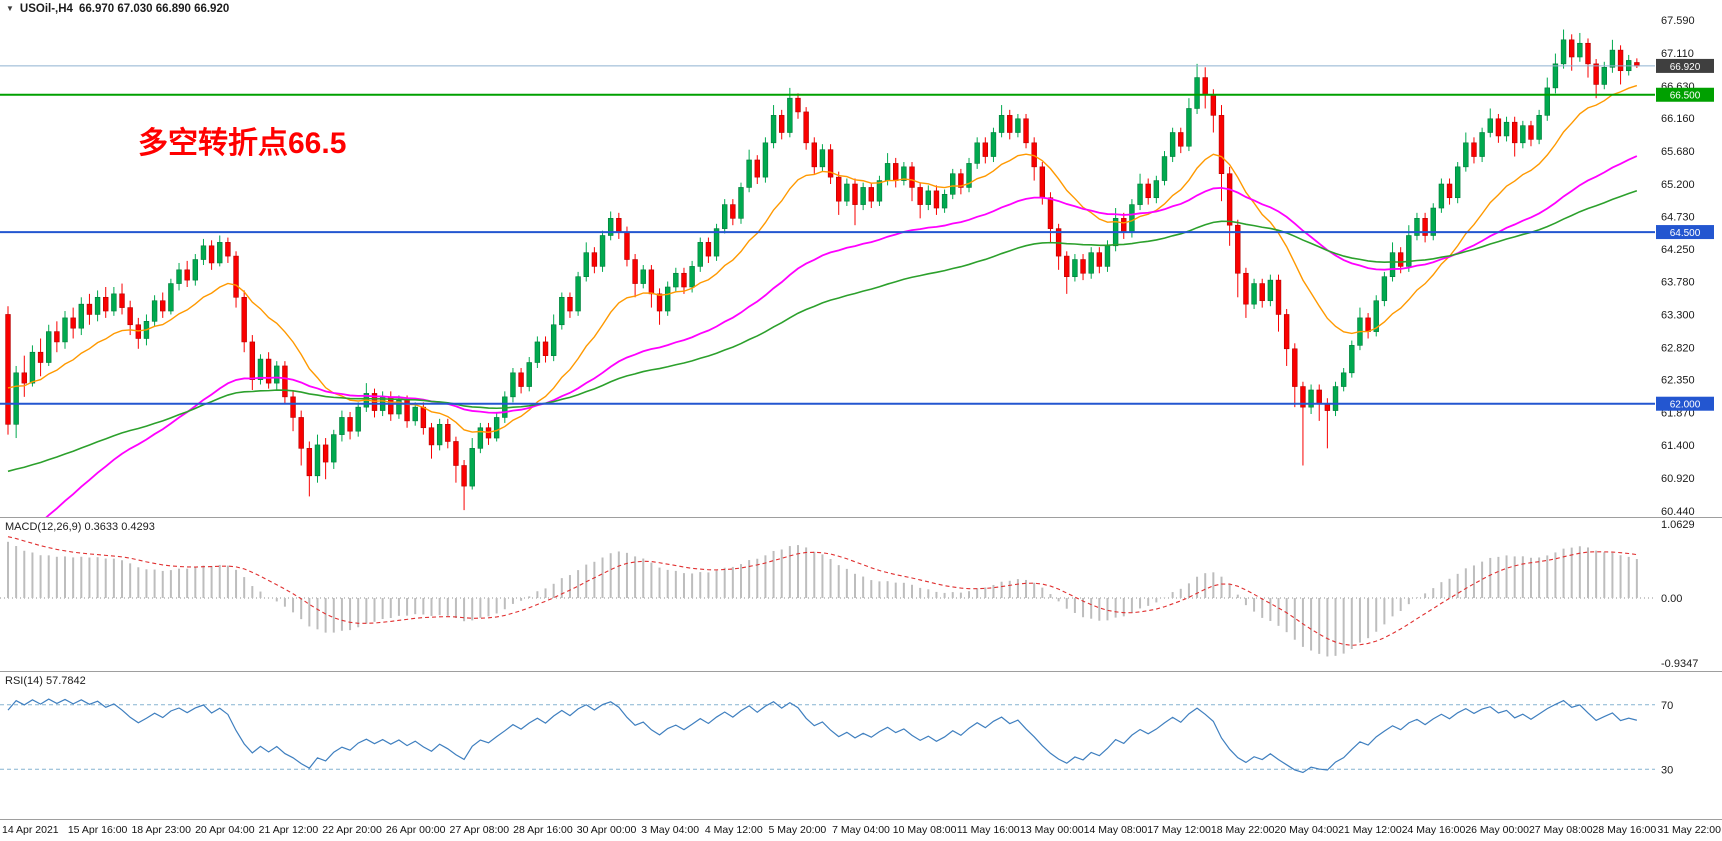 This screenshot has width=1722, height=841. Describe the element at coordinates (1678, 250) in the screenshot. I see `price-scale-label: 64.250` at that location.